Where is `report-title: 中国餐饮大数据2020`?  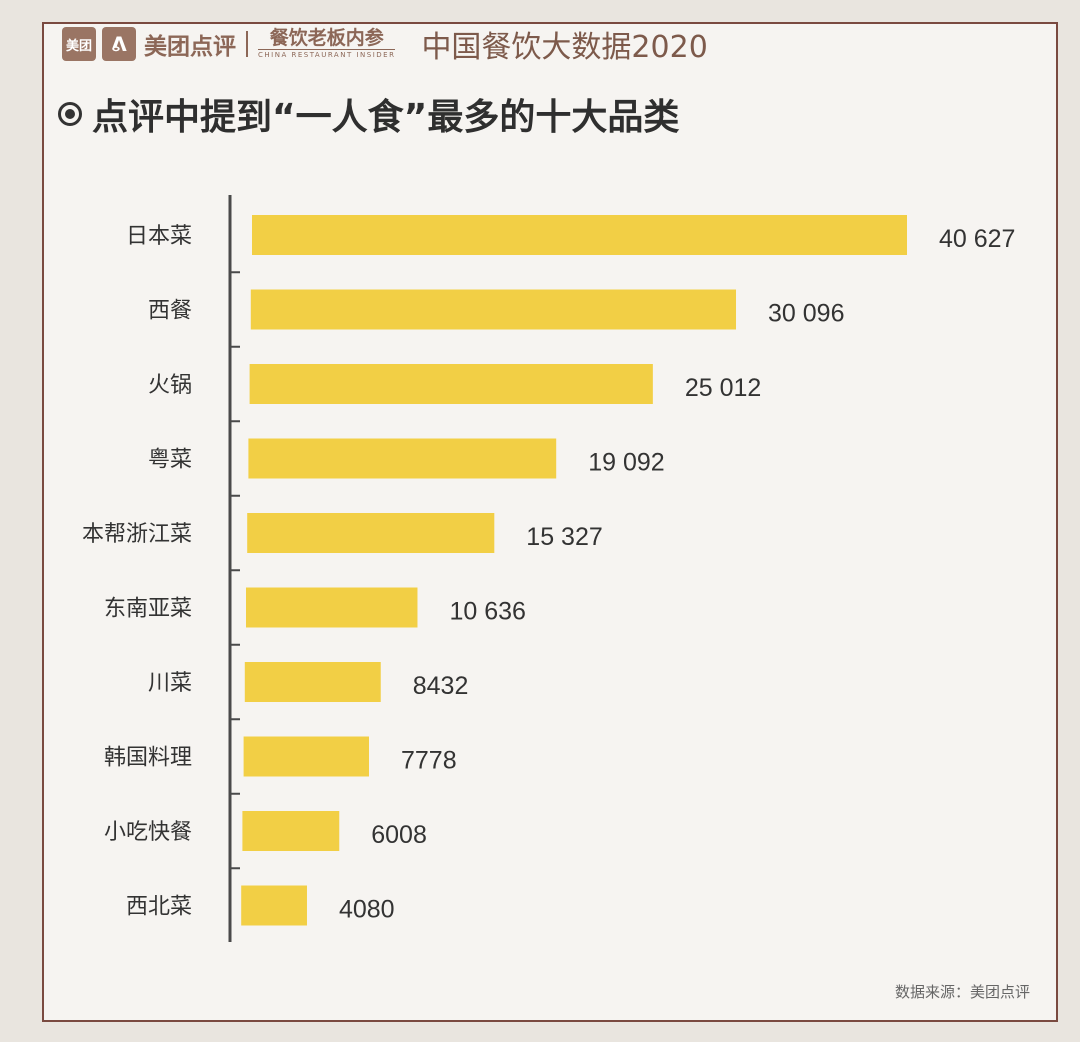
report-title: 中国餐饮大数据2020 is located at coordinates (564, 47).